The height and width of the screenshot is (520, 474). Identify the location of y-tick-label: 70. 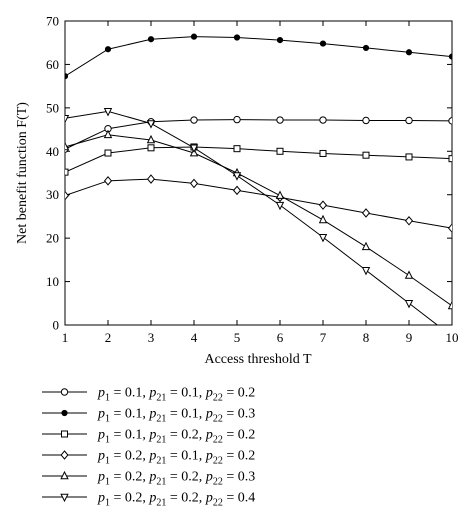
(52, 21).